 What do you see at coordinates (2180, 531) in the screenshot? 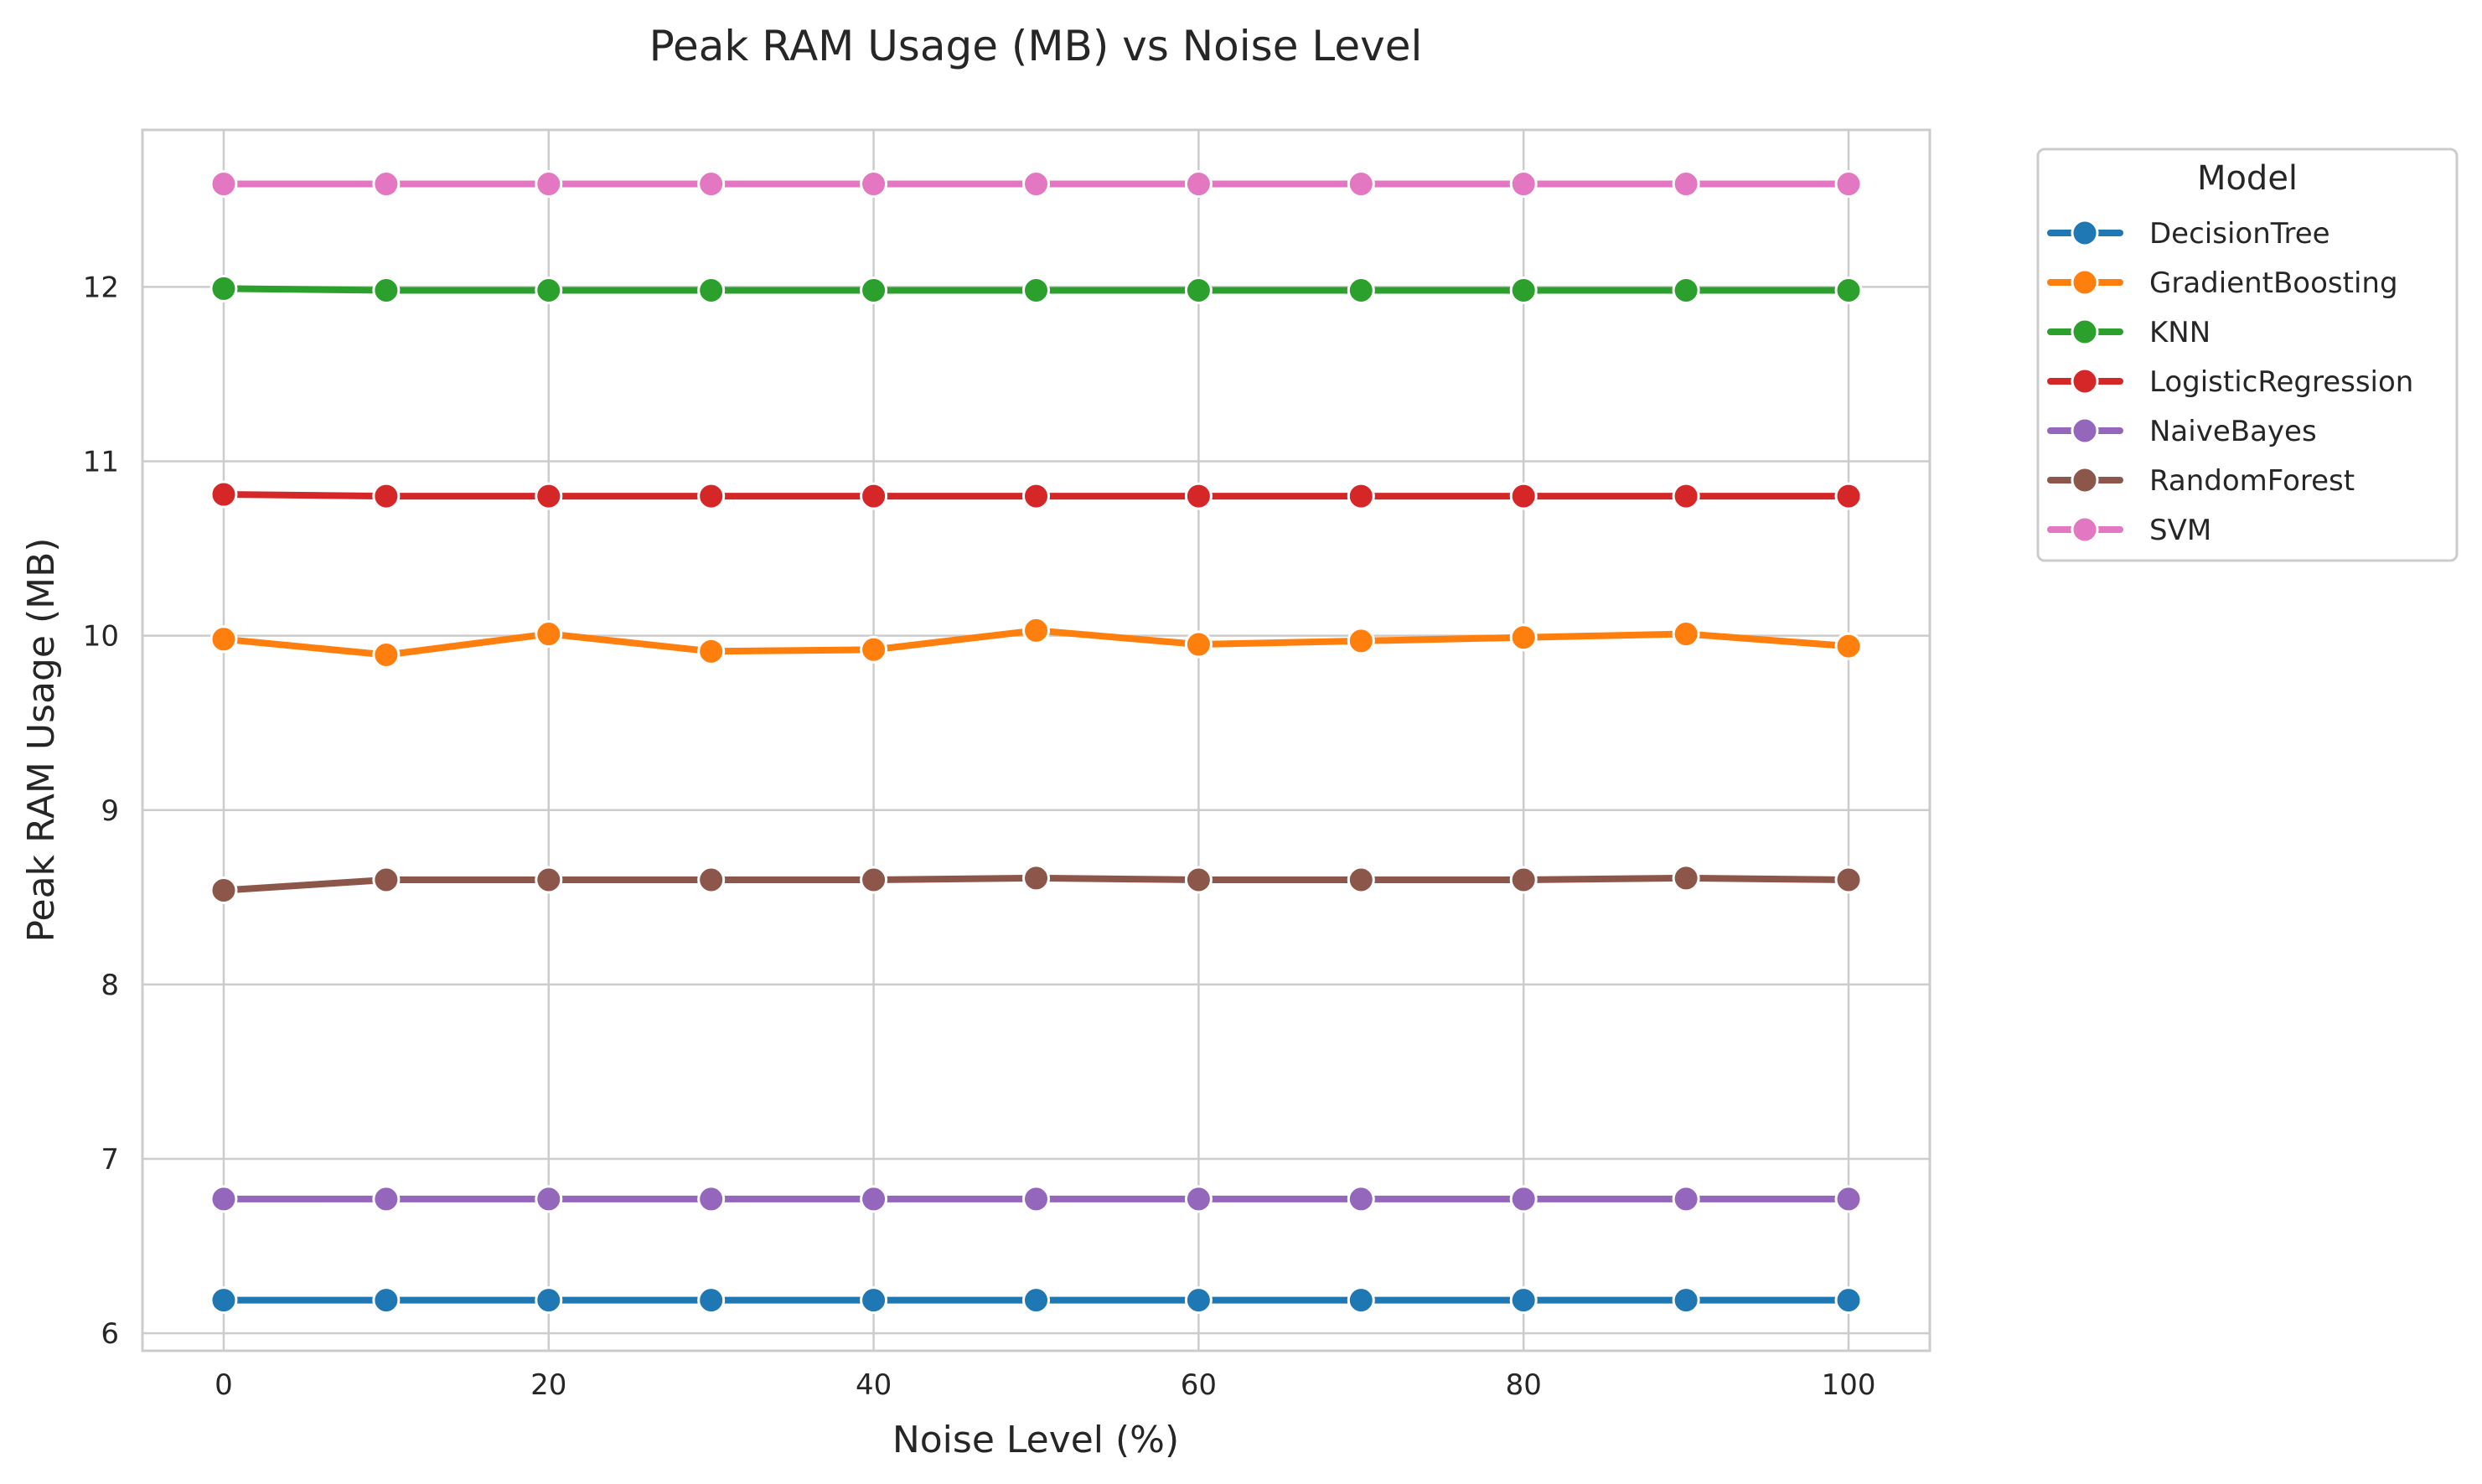
I see `legend-label: SVM` at bounding box center [2180, 531].